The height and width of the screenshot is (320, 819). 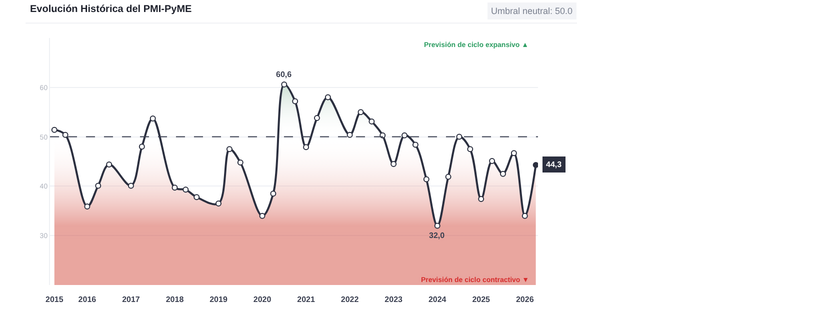 I want to click on chart-title: Evolución Histórica del PMI-PyME, so click(x=111, y=9).